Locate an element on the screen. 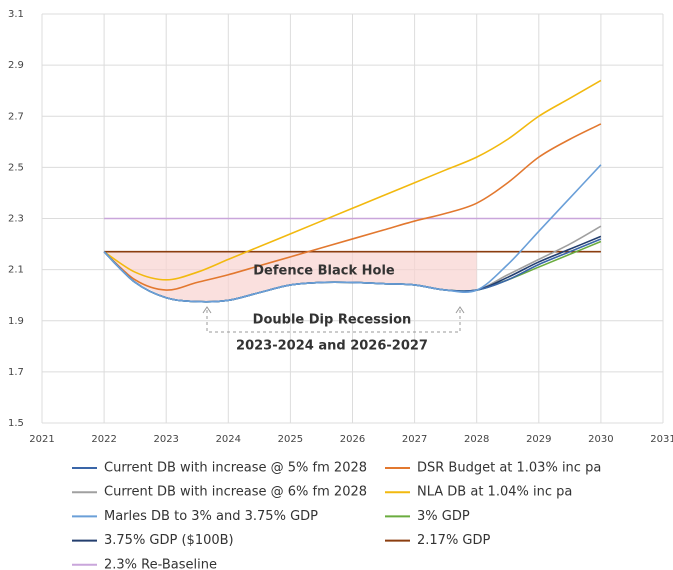  shade is located at coordinates (290, 276).